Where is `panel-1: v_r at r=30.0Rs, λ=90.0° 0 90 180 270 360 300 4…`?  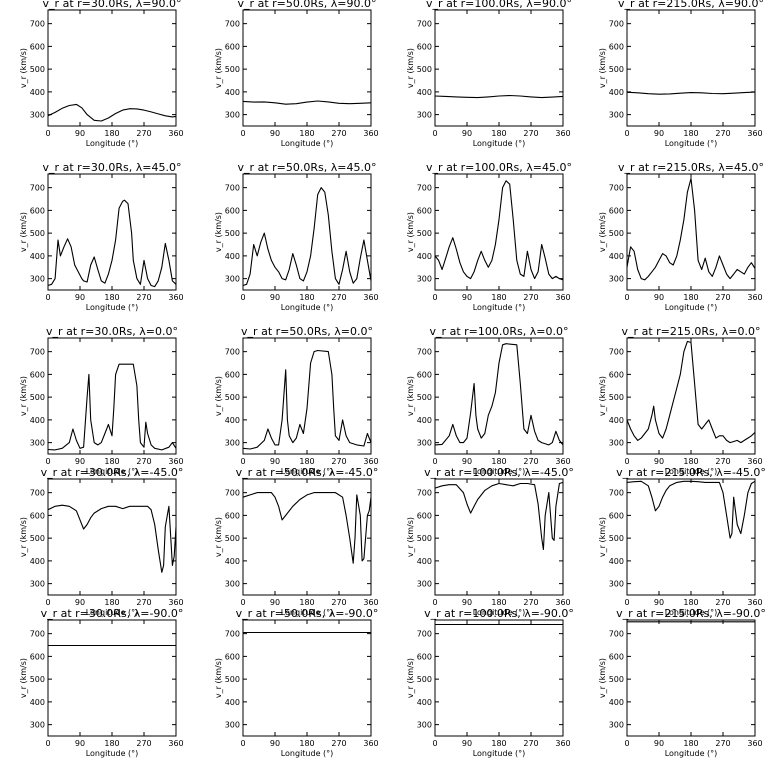
panel-1: v_r at r=30.0Rs, λ=90.0° 0 90 180 270 360 300 4… is located at coordinates (101, 74).